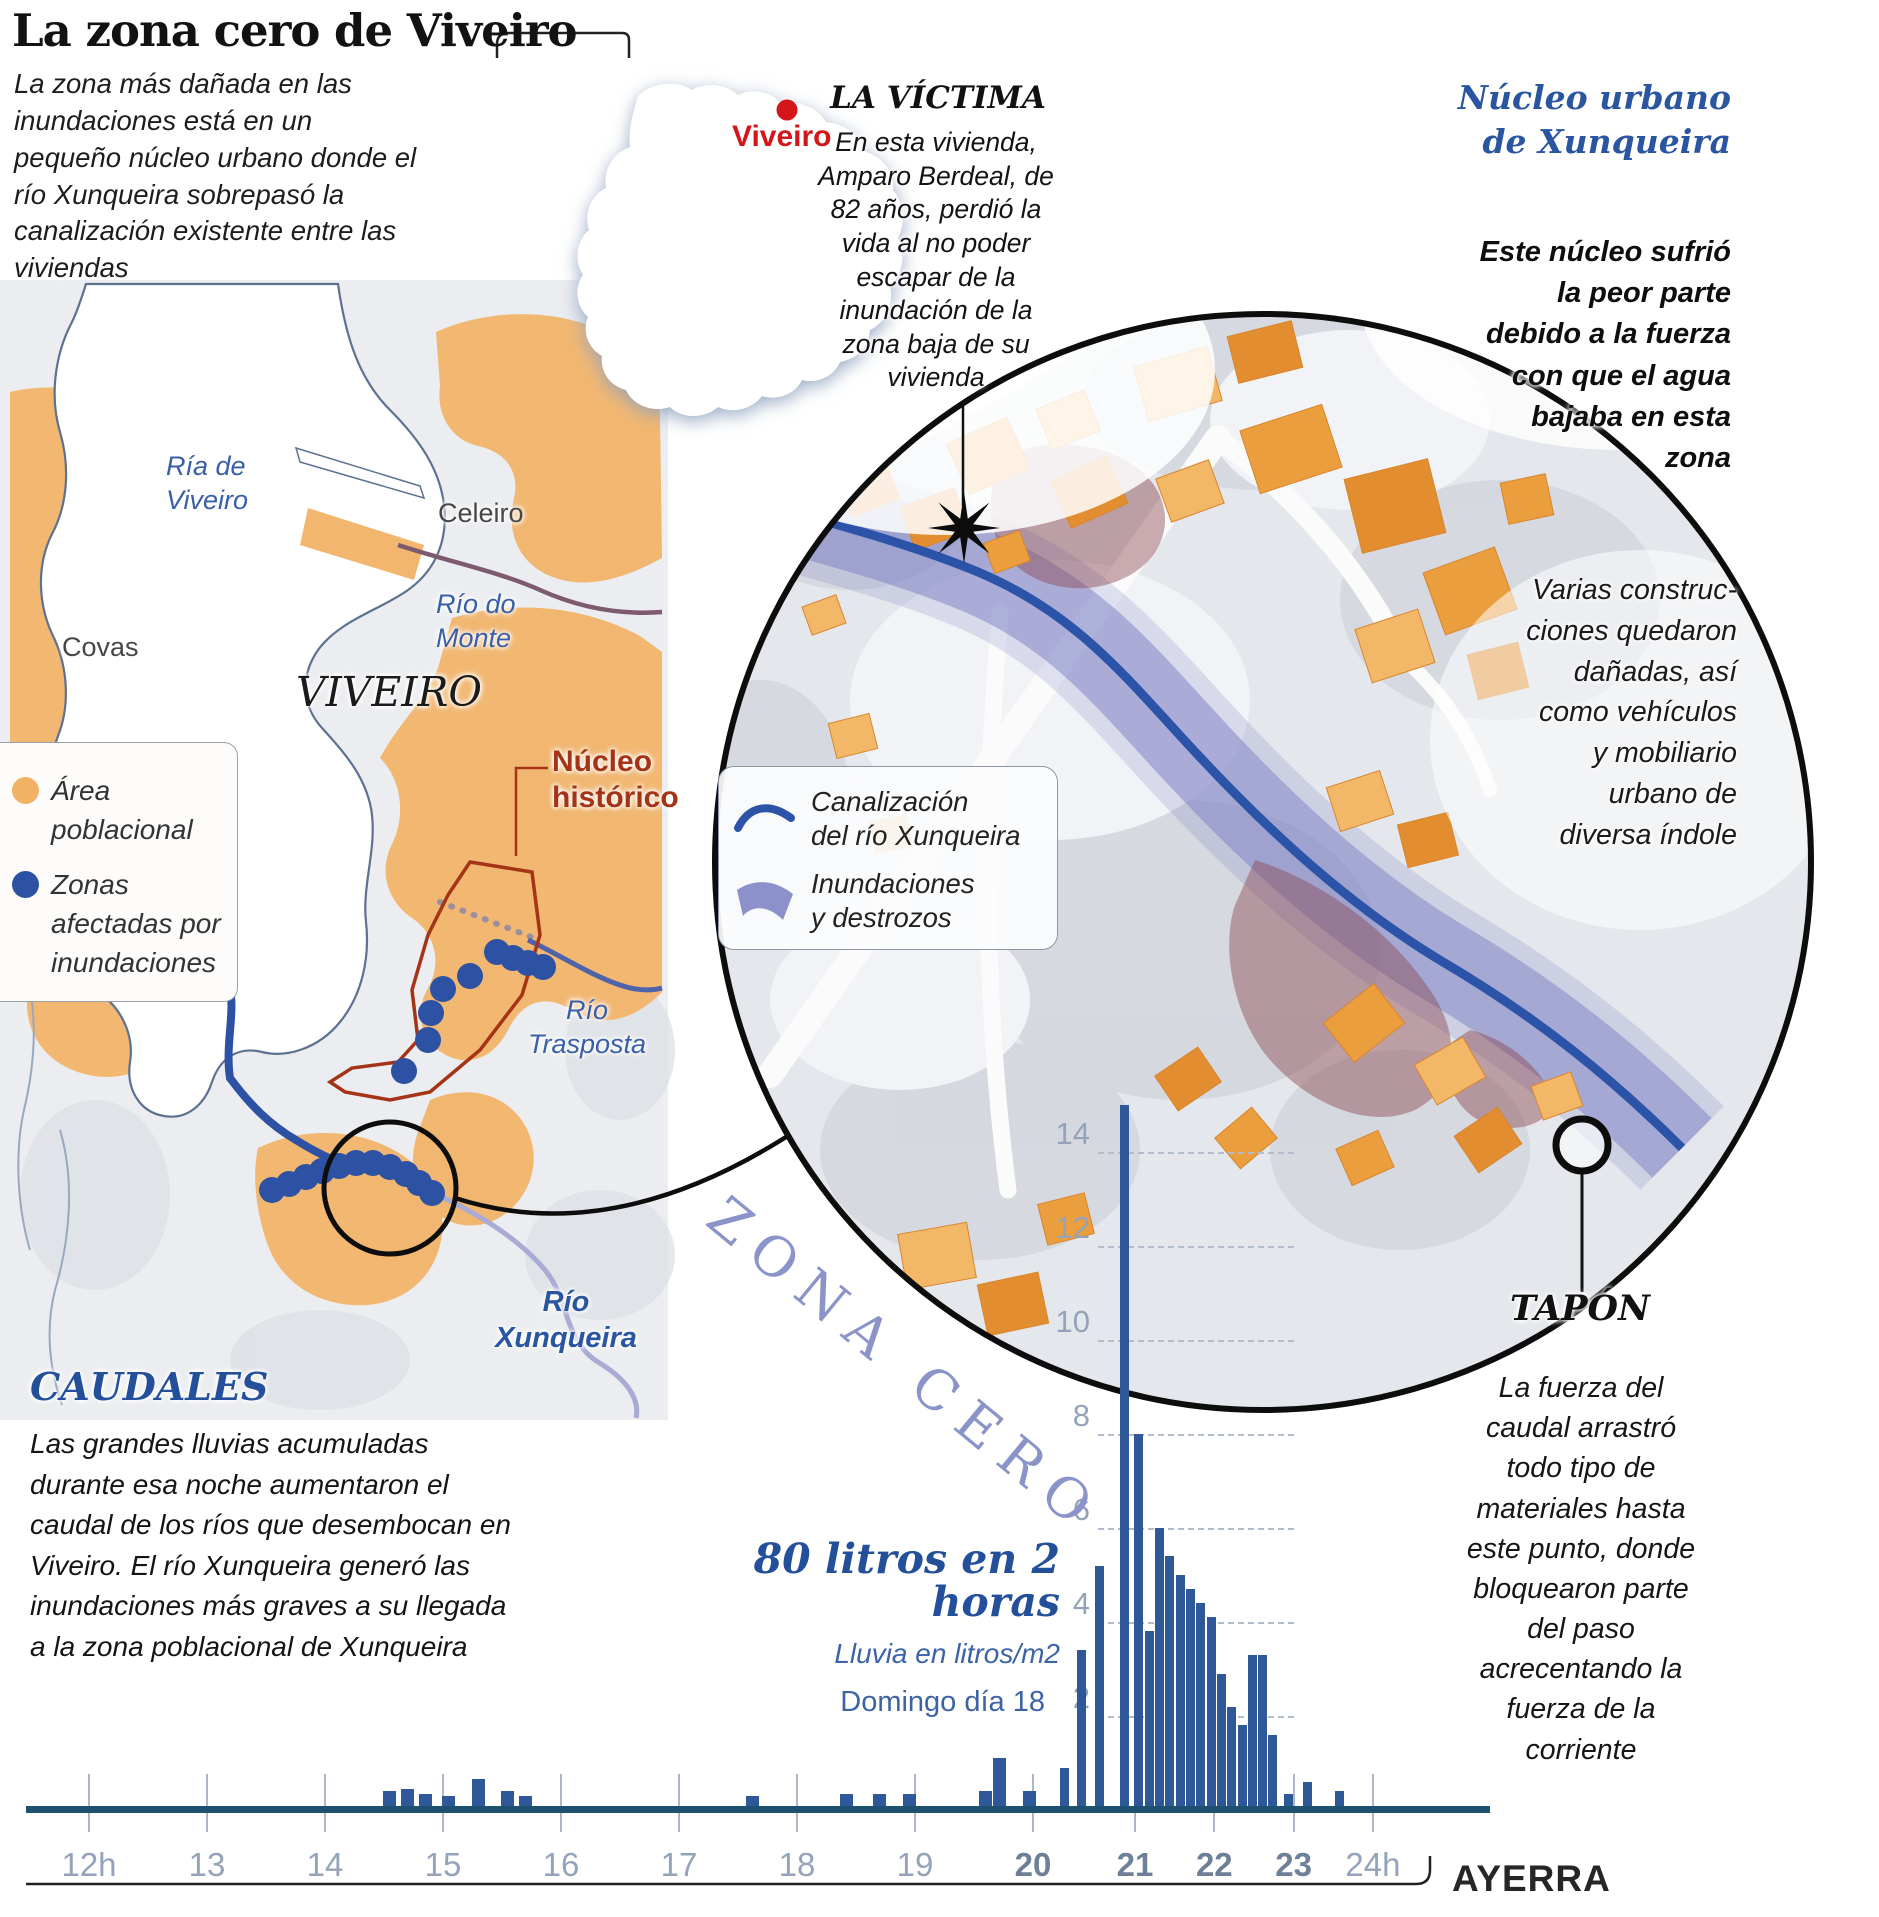 The image size is (1879, 1917). Describe the element at coordinates (566, 1320) in the screenshot. I see `label-rio-xunqueira: Río Xunqueira` at that location.